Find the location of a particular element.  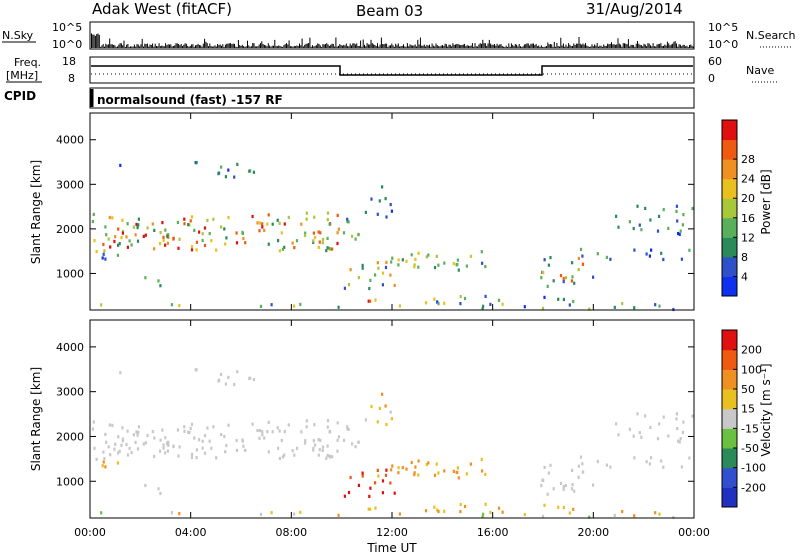

velocity-colorbar-label: Velocity [m s⁻¹] is located at coordinates (766, 409).